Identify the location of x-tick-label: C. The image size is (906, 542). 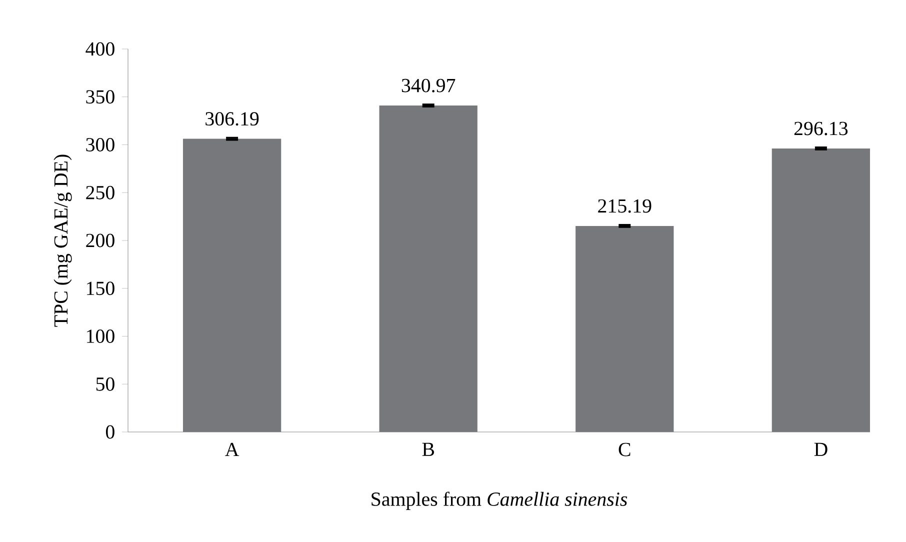
(624, 449).